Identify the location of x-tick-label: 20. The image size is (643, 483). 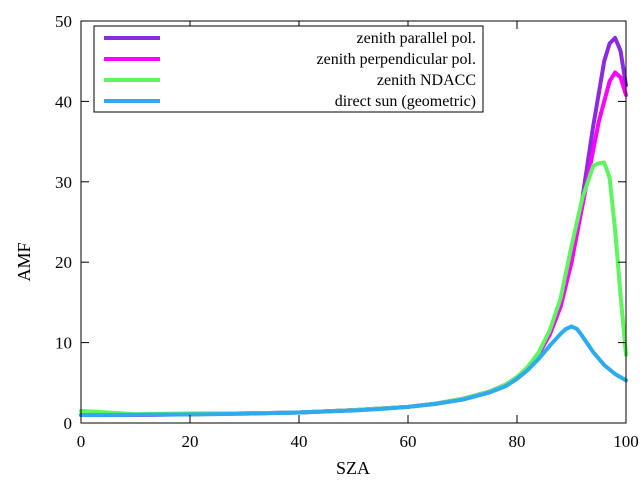
(190, 441).